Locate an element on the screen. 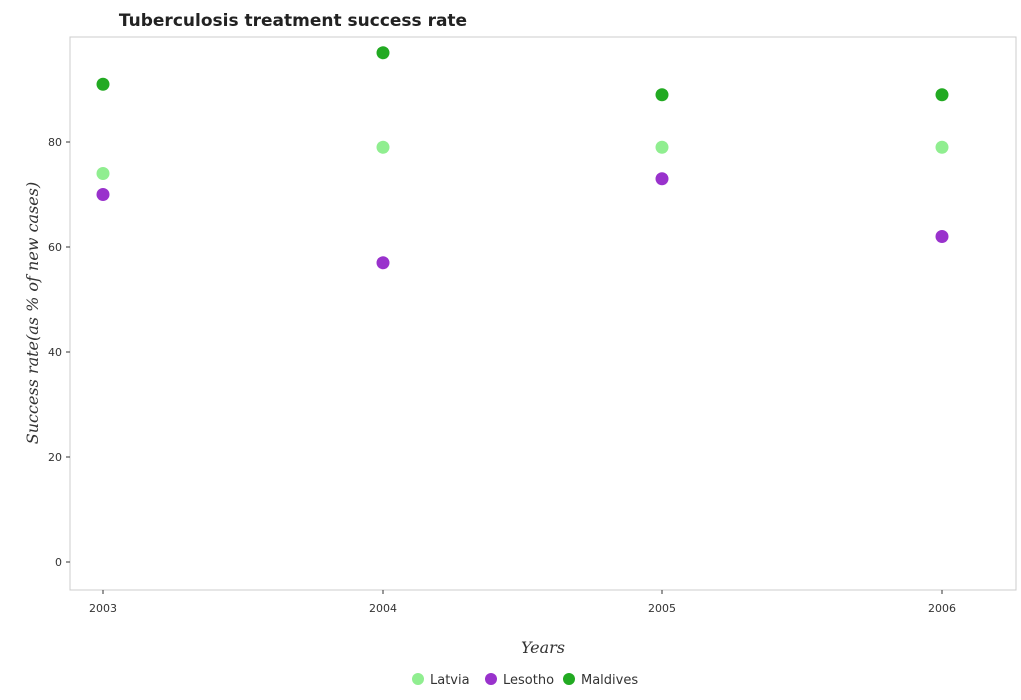 The image size is (1021, 700). legend: Latvia Lesotho Maldives is located at coordinates (525, 680).